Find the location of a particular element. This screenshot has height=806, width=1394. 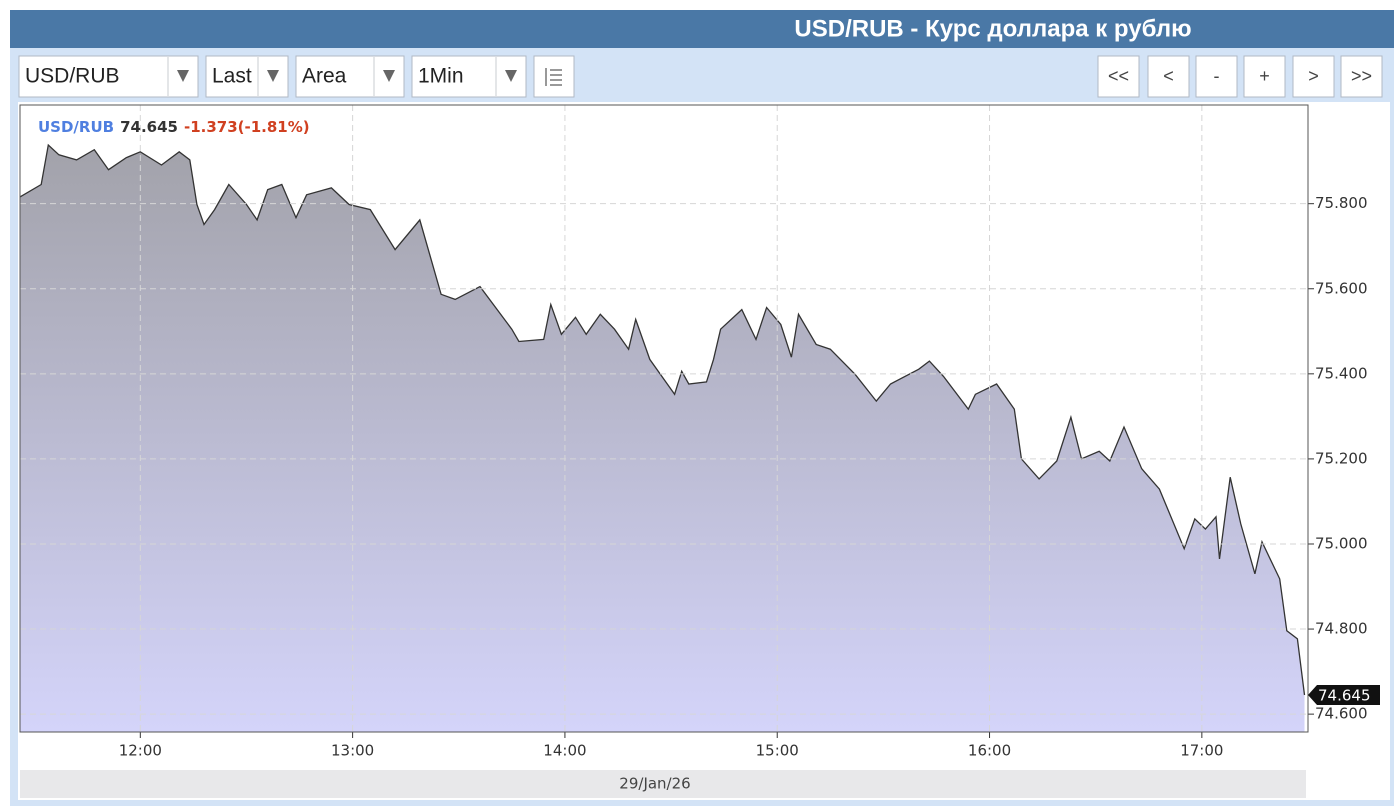

table-icon is located at coordinates (553, 77).